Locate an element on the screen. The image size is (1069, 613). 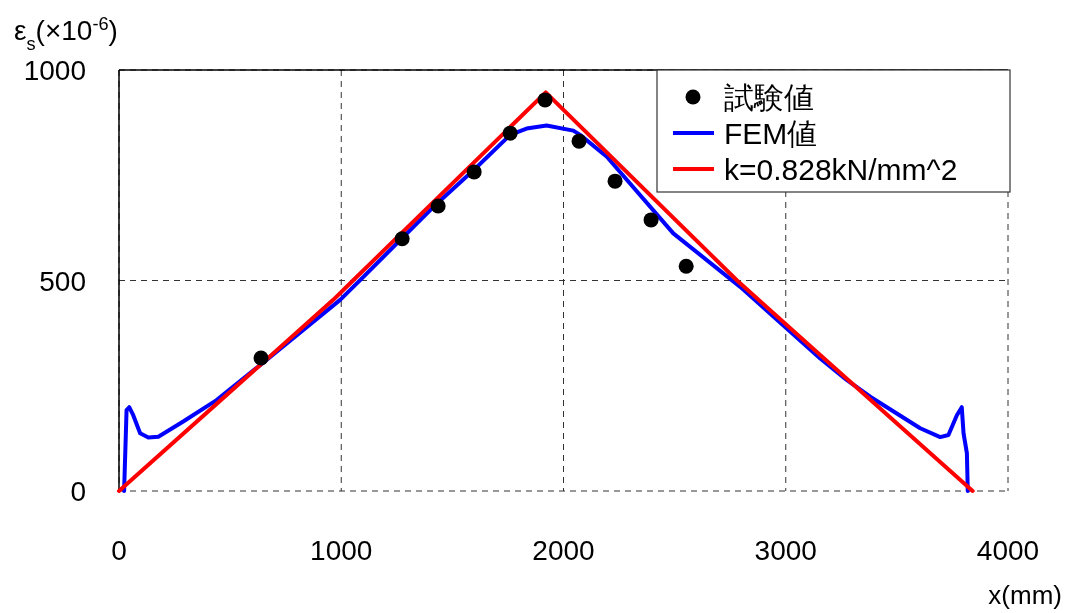
x-tick-label: 4000 is located at coordinates (1008, 550).